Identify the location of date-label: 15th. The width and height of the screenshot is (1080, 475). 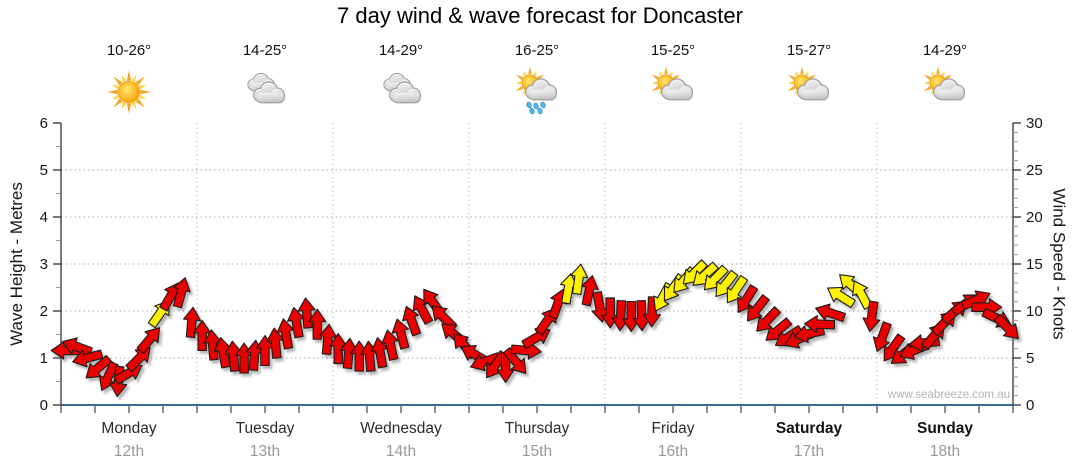
(537, 451).